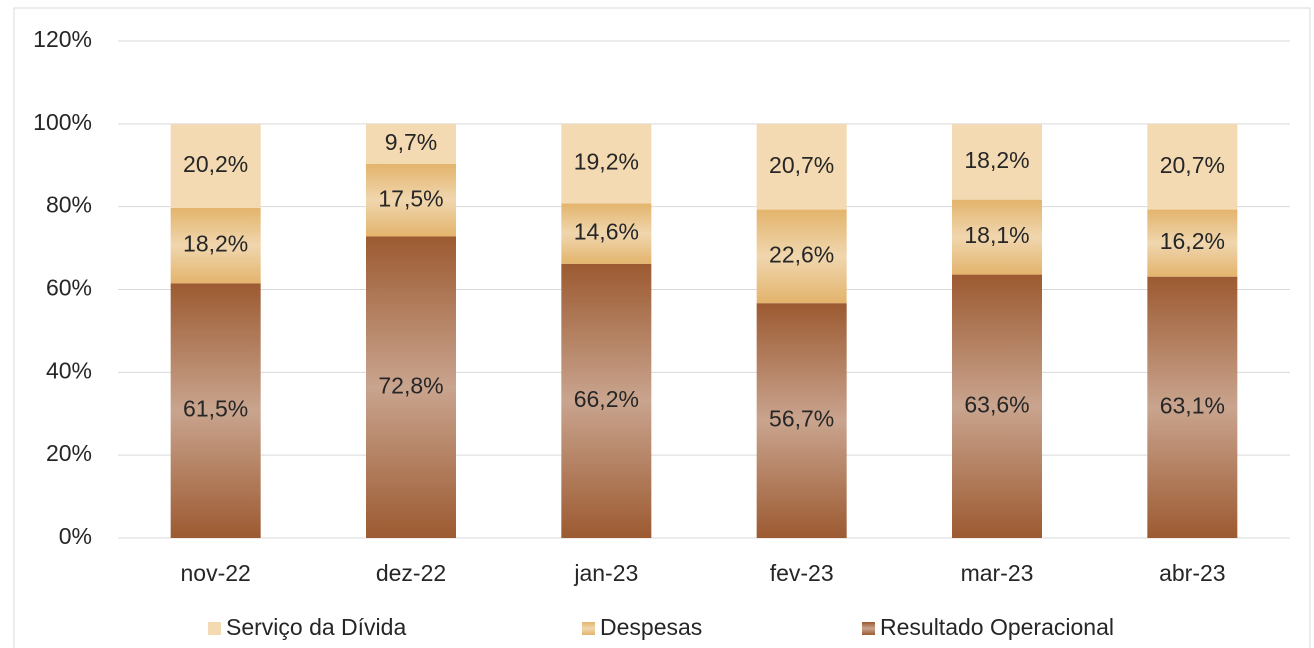  I want to click on legend-label: Despesas, so click(651, 627).